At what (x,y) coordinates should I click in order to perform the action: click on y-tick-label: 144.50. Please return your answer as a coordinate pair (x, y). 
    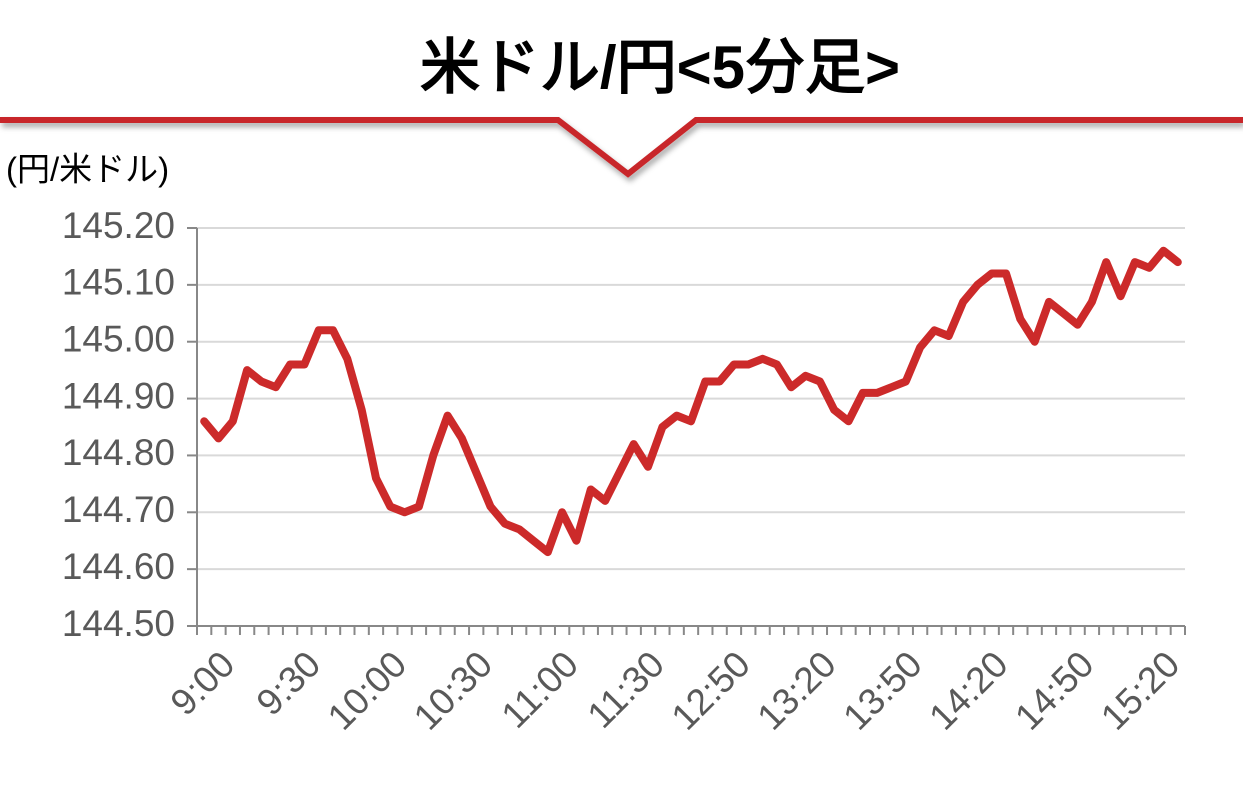
    Looking at the image, I should click on (118, 623).